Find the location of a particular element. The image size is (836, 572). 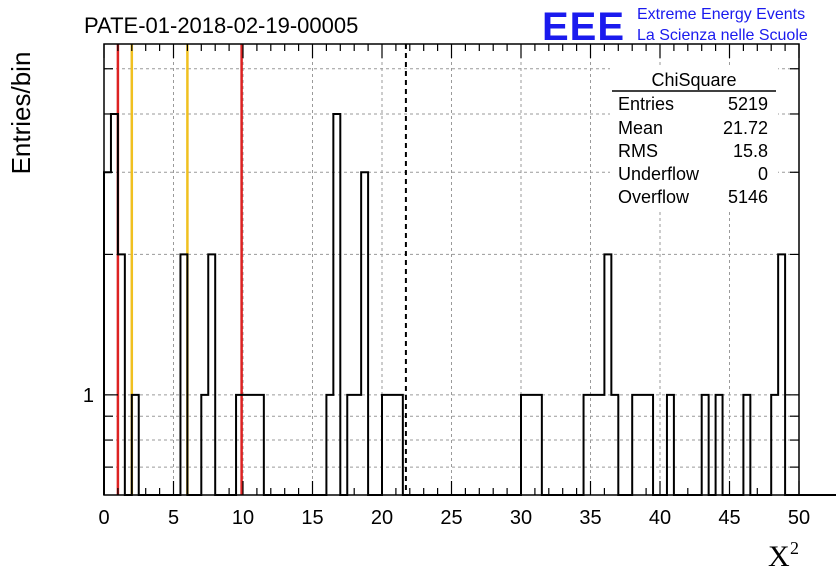

x-axis-label: X 2 is located at coordinates (783, 555).